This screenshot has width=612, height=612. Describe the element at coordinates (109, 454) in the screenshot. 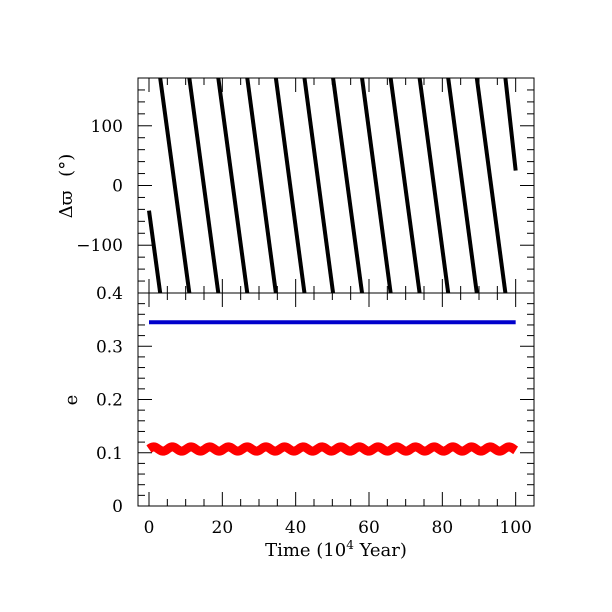

I see `y-tick-label: 0.1` at that location.